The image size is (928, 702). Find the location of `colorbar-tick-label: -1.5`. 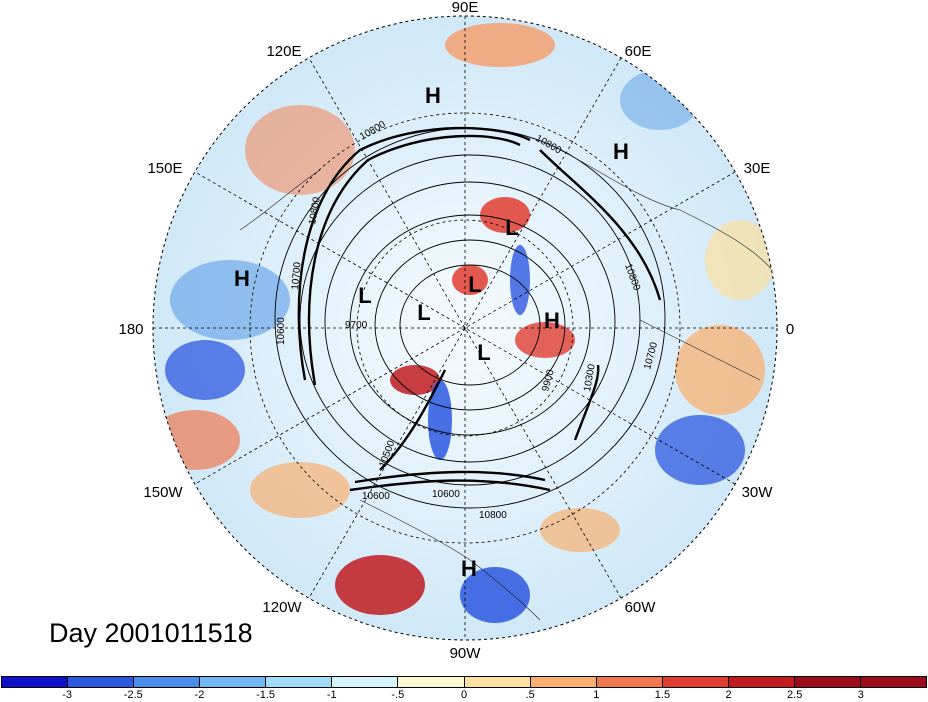

colorbar-tick-label: -1.5 is located at coordinates (266, 695).